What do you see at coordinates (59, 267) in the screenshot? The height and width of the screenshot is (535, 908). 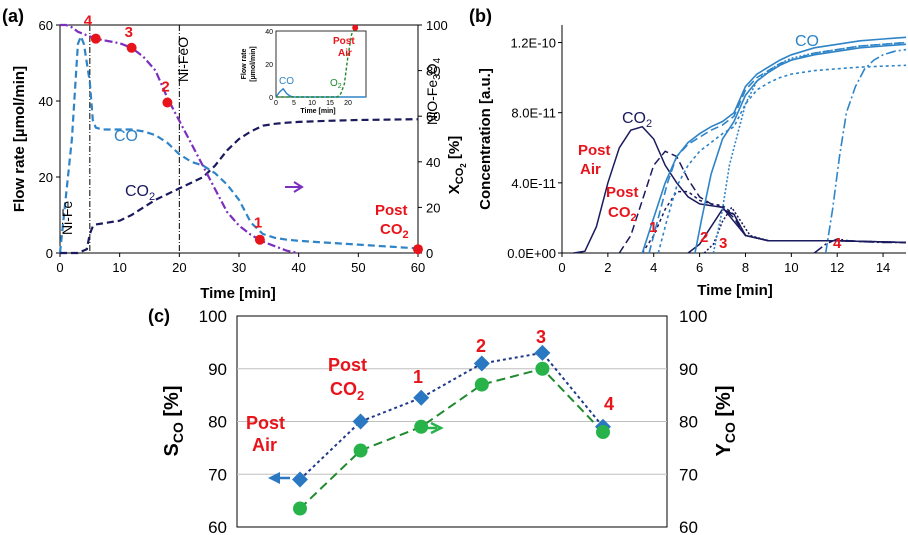 I see `panel-a-x-tick-label: 0` at bounding box center [59, 267].